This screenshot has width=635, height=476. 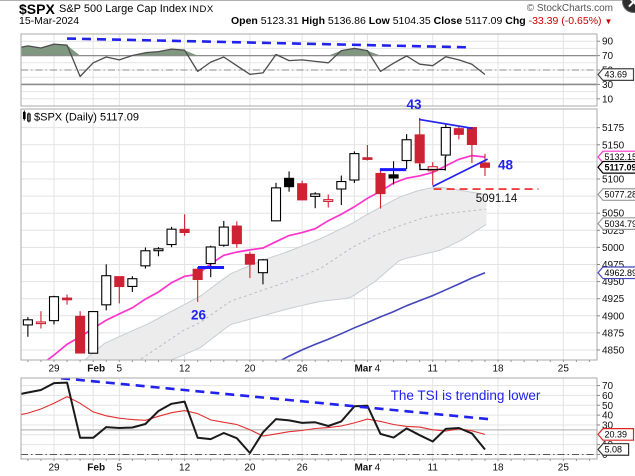 I want to click on axis-callout: 5077.28, so click(x=616, y=194).